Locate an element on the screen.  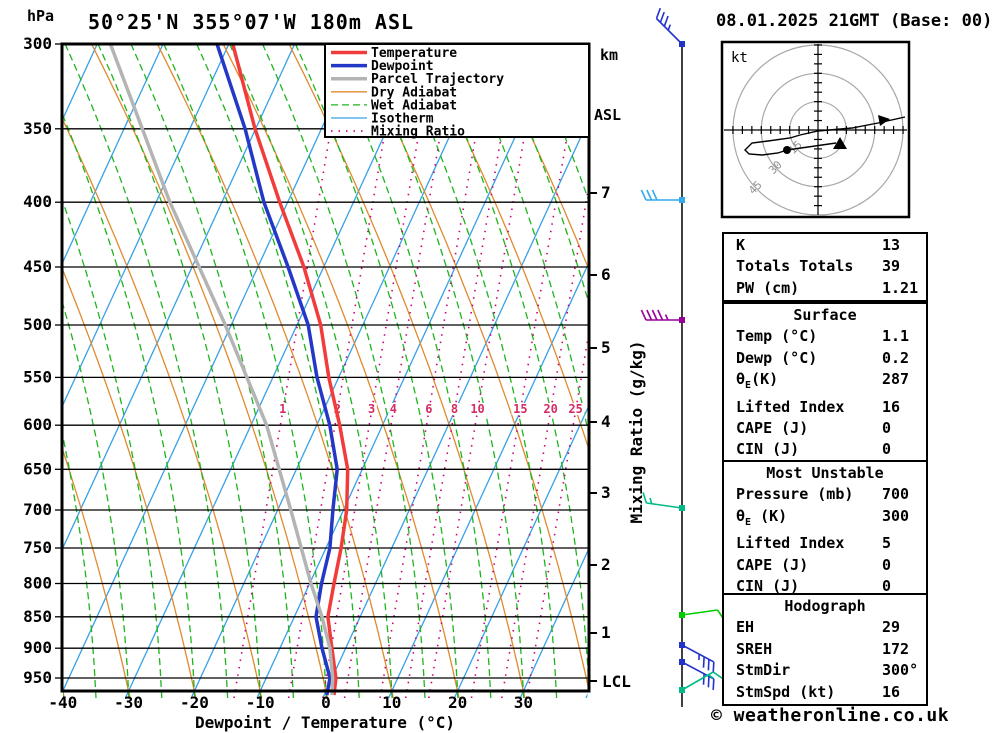
hodograph-dot-marker is located at coordinates (787, 150).